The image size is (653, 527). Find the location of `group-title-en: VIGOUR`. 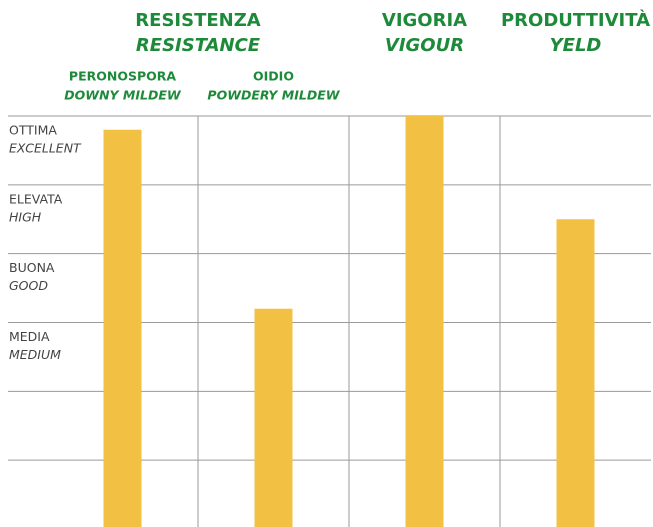

group-title-en: VIGOUR is located at coordinates (424, 45).